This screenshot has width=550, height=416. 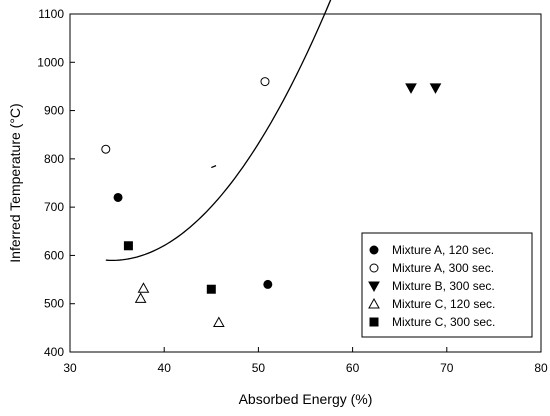 I want to click on legend-box, so click(x=447, y=285).